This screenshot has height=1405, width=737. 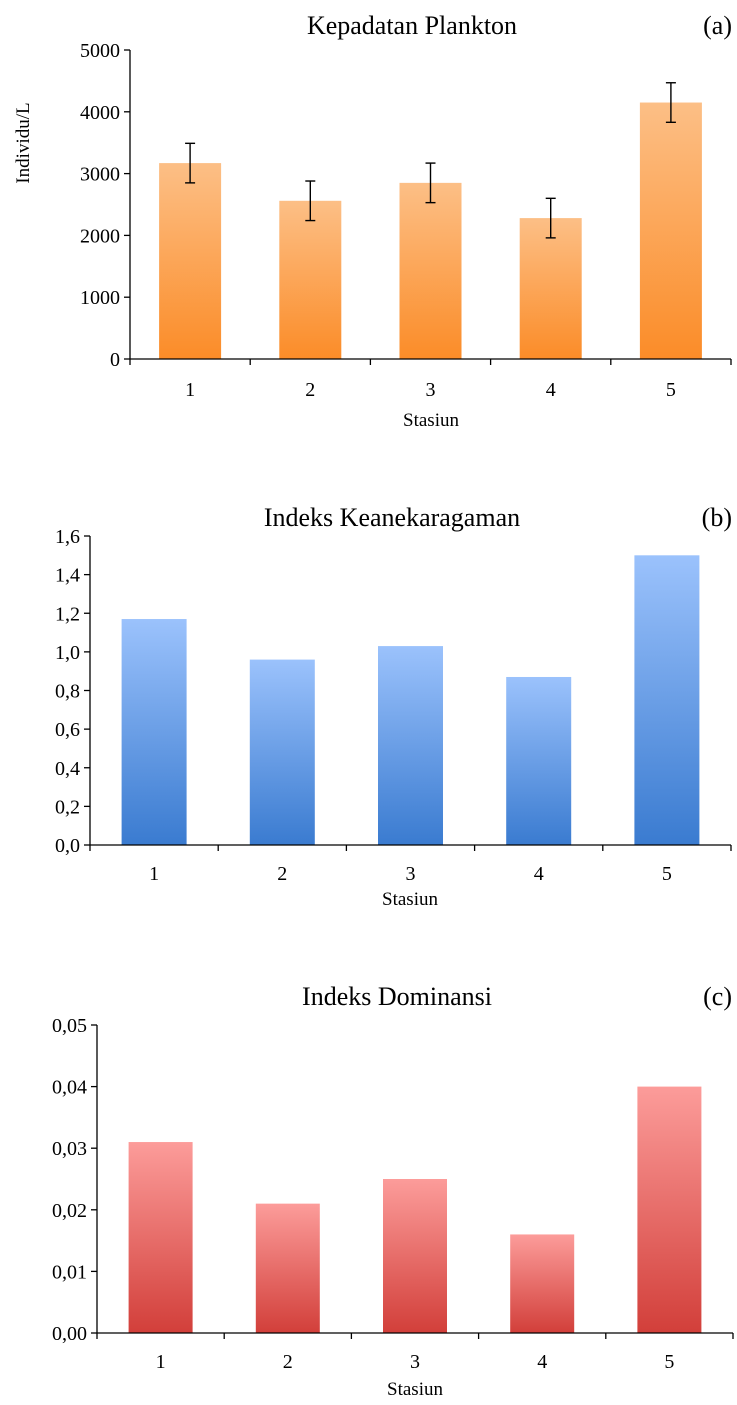 I want to click on y-tick-label-c-2: 0,02, so click(x=69, y=1211).